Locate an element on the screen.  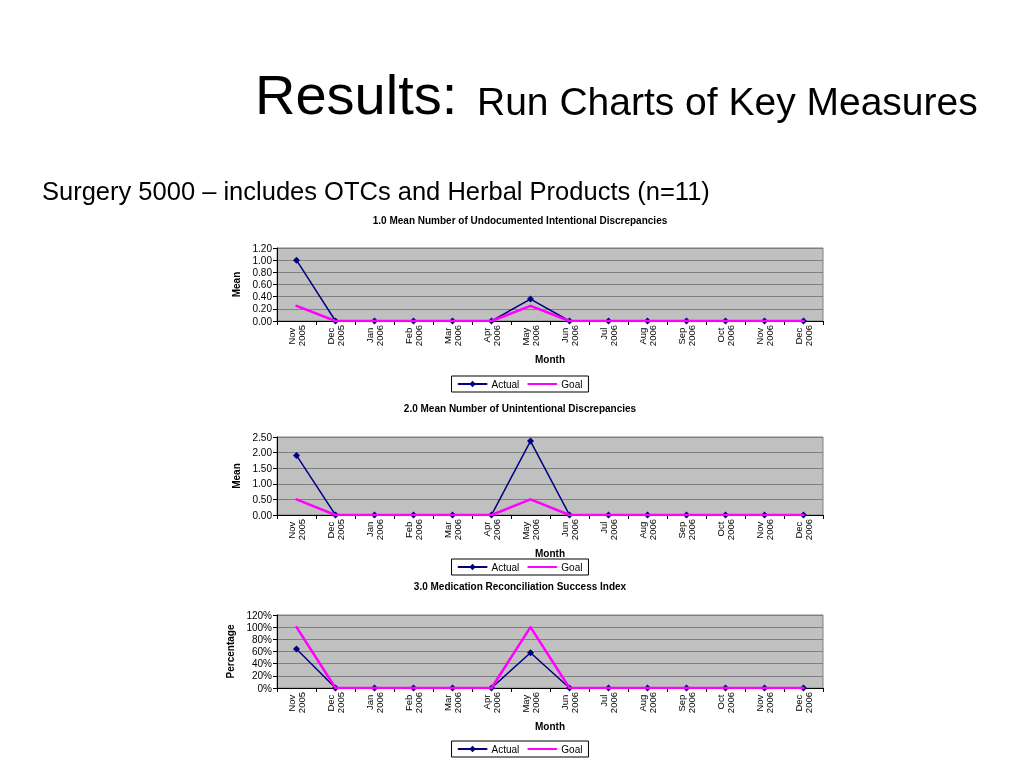
y-tick-label: 0% is located at coordinates (265, 688).